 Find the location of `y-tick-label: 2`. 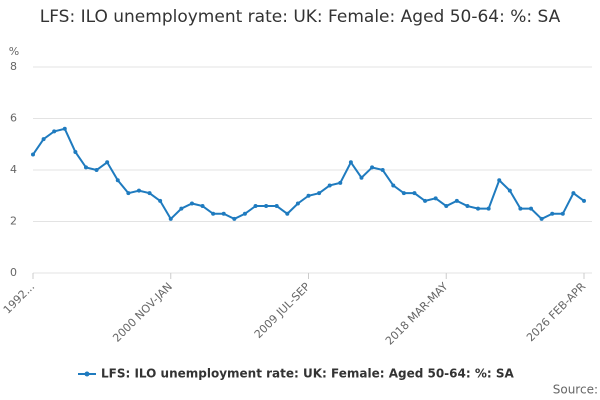

y-tick-label: 2 is located at coordinates (13, 221).